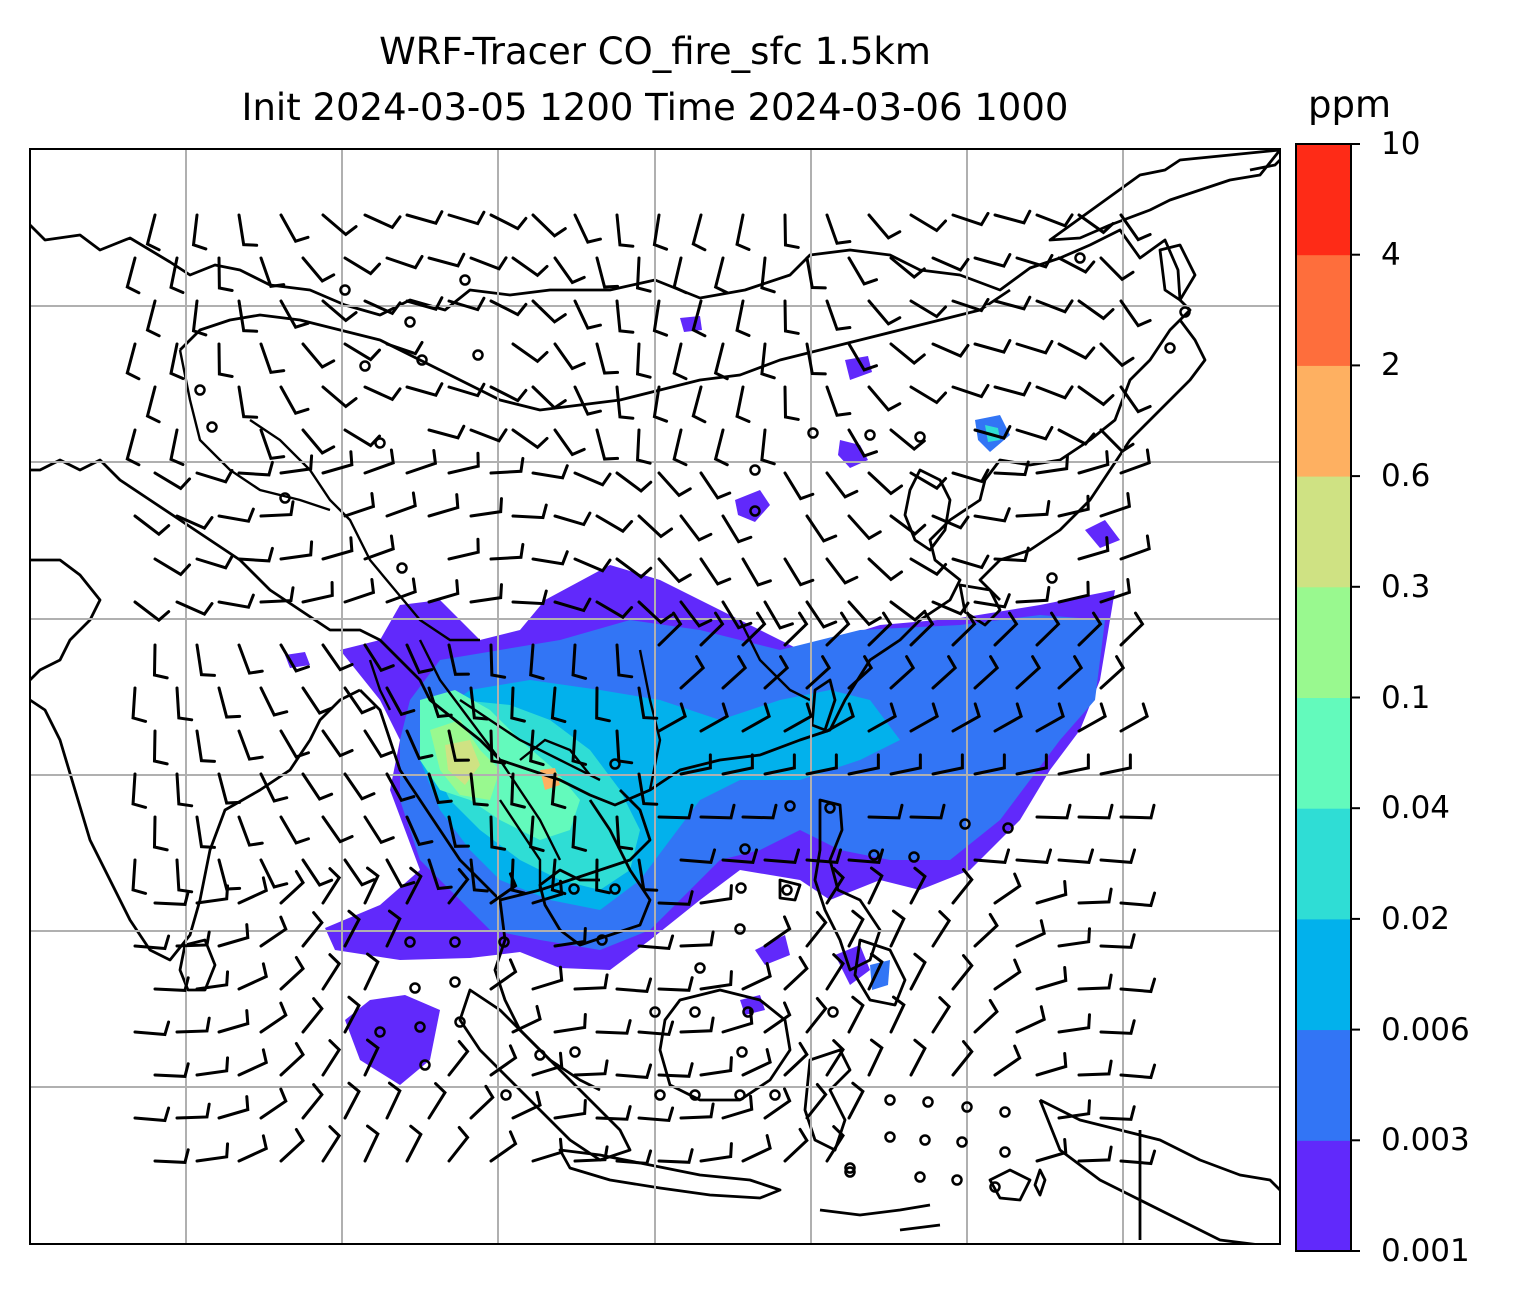 The width and height of the screenshot is (1528, 1306). I want to click on hainan, so click(790, 890).